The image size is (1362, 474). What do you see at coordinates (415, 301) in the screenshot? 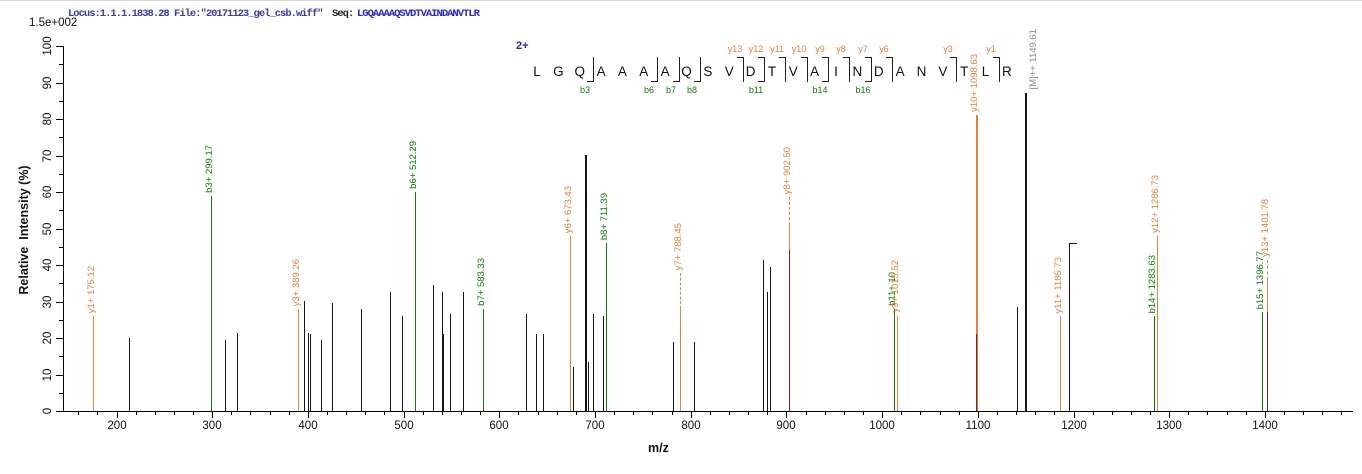
I see `peak-b6+ 512.29` at bounding box center [415, 301].